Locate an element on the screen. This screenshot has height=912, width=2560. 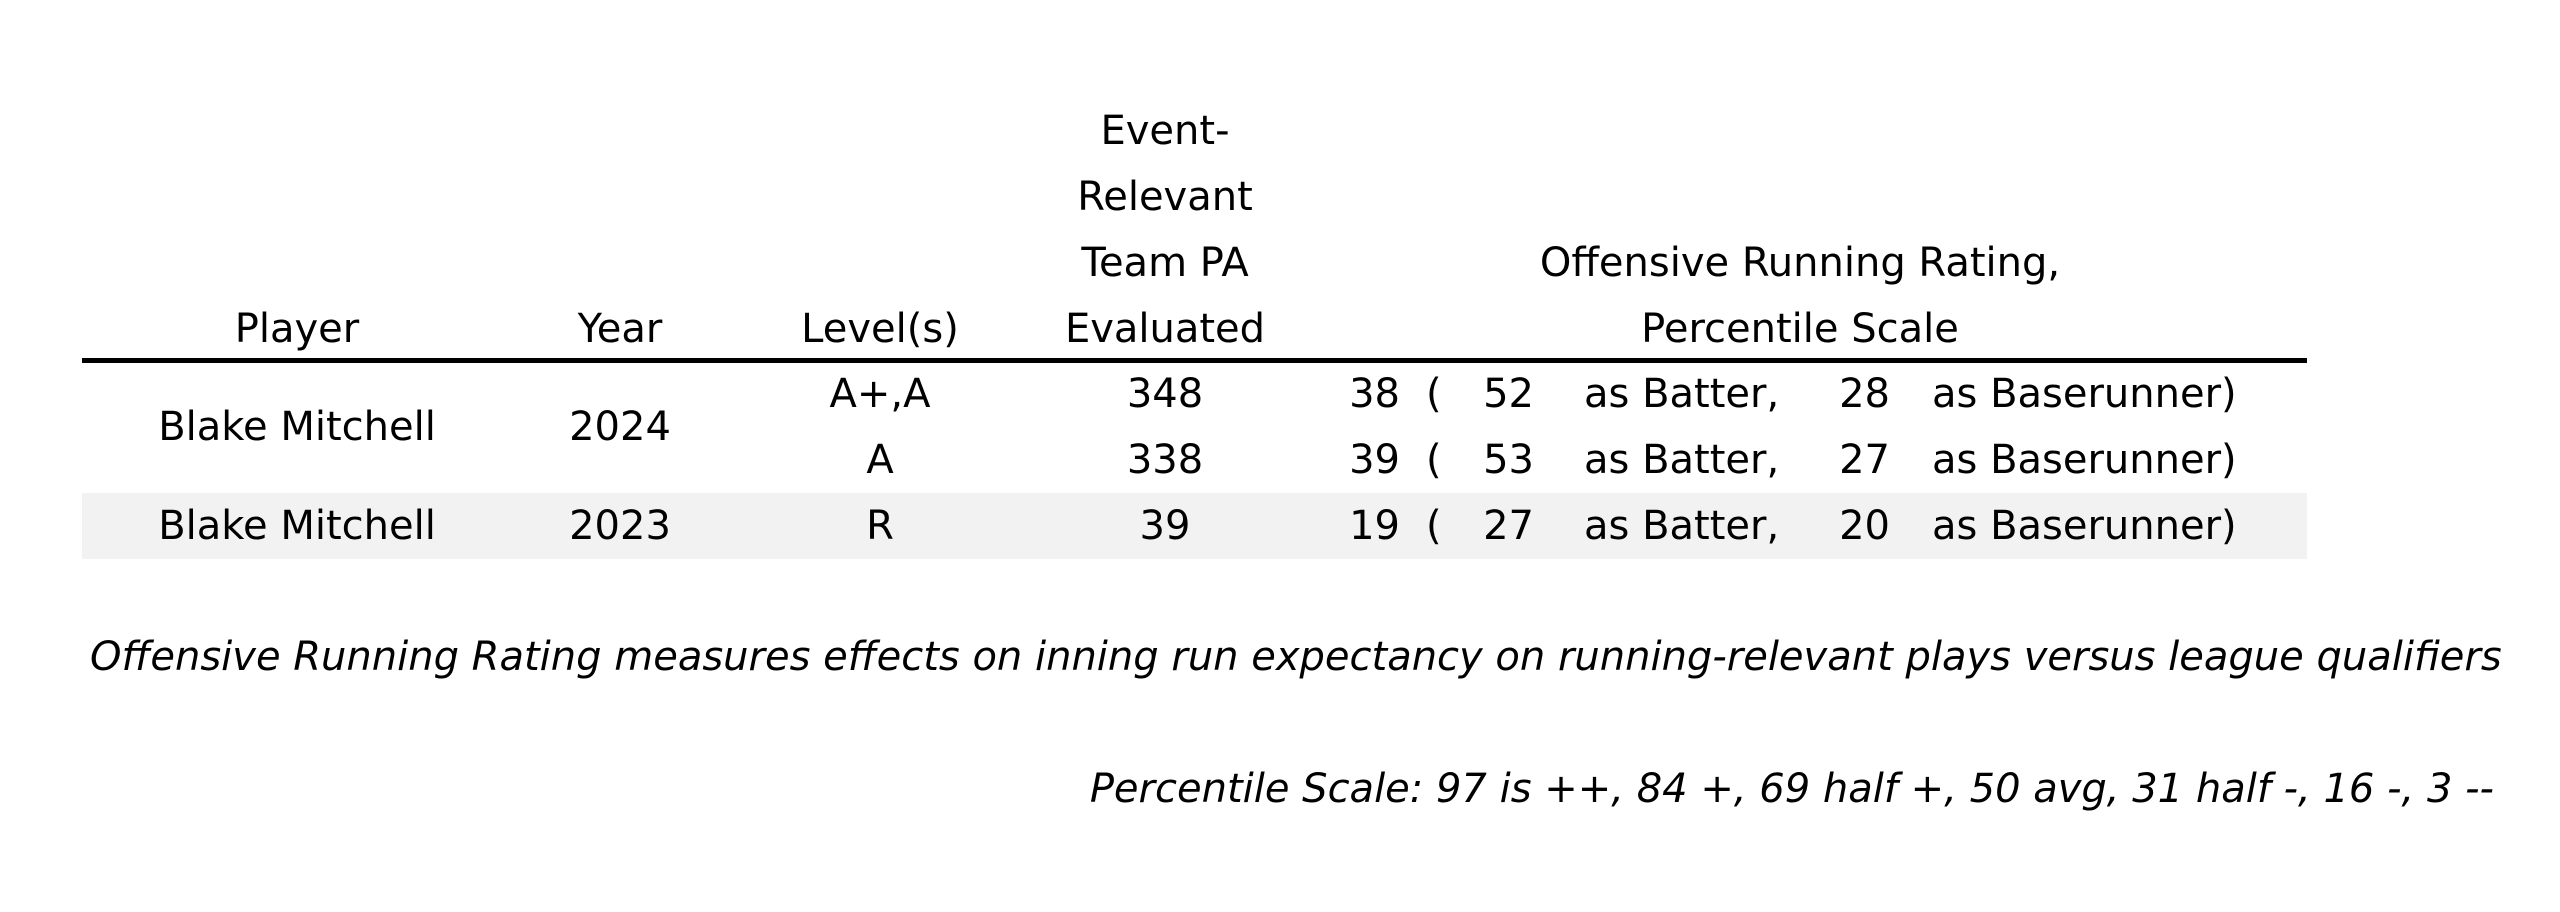
baserunner-rating: 28 is located at coordinates (1864, 394).